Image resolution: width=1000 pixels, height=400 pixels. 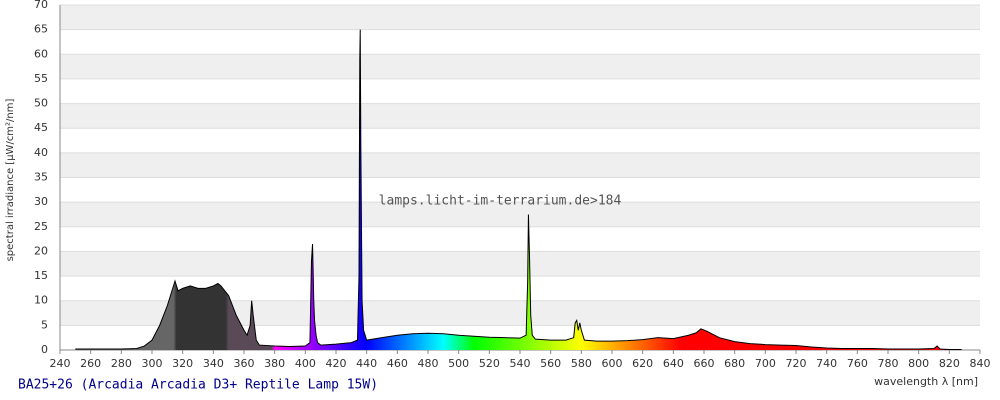 What do you see at coordinates (60, 363) in the screenshot?
I see `x-tick-label: 240` at bounding box center [60, 363].